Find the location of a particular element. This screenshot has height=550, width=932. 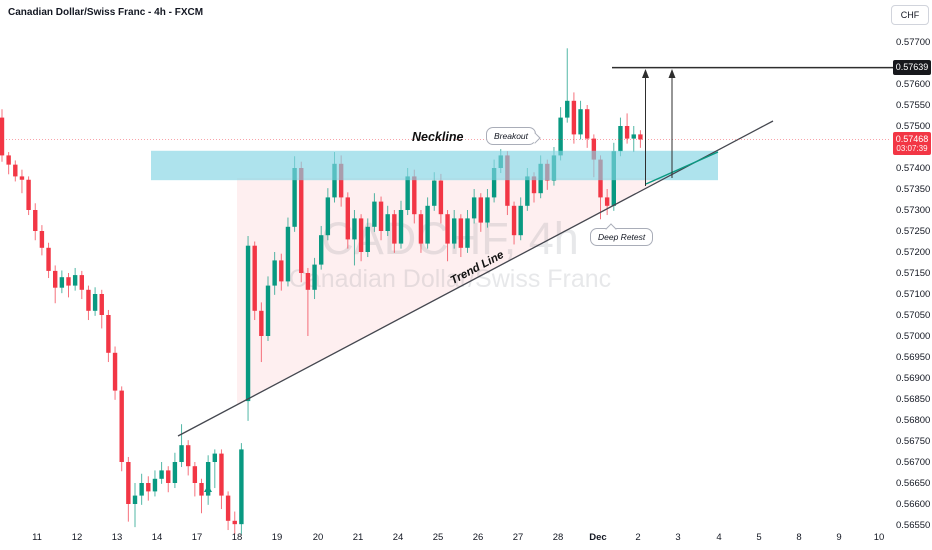

bar-countdown: 03:07:39 is located at coordinates (912, 149).